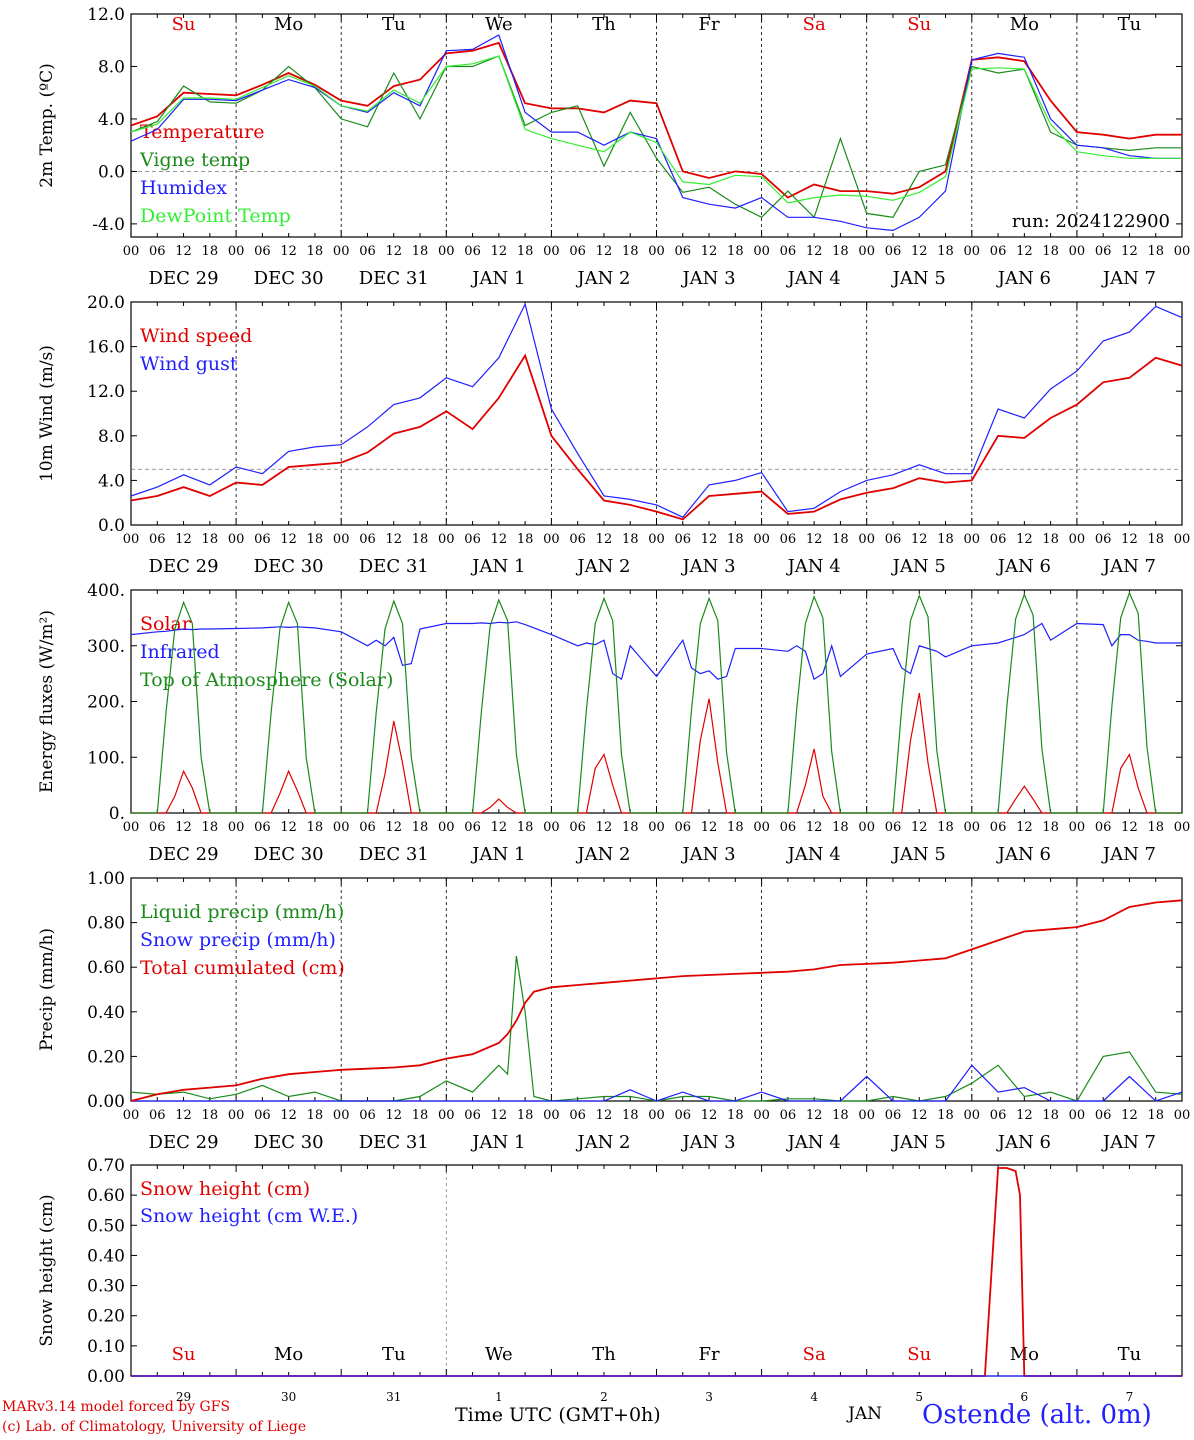 The width and height of the screenshot is (1194, 1440). What do you see at coordinates (106, 1317) in the screenshot?
I see `y-tick-label: 0.20` at bounding box center [106, 1317].